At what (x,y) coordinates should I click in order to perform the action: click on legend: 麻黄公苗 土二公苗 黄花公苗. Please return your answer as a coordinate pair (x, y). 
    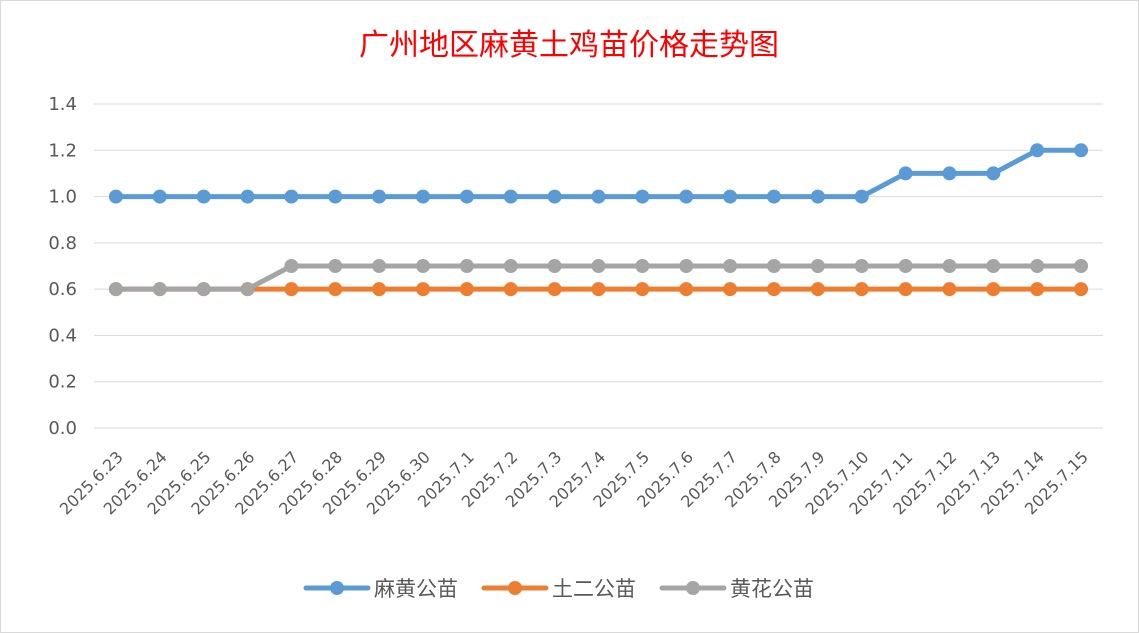
    Looking at the image, I should click on (558, 589).